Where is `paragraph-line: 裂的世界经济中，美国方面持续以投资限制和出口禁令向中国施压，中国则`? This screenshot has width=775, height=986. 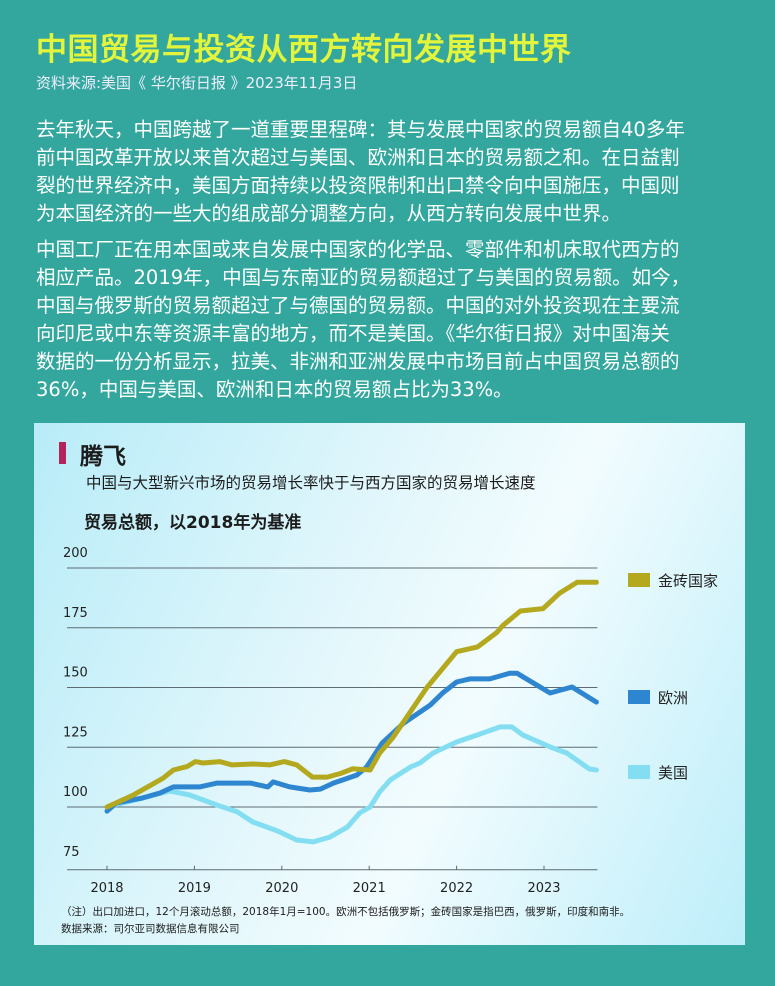 paragraph-line: 裂的世界经济中，美国方面持续以投资限制和出口禁令向中国施压，中国则 is located at coordinates (358, 185).